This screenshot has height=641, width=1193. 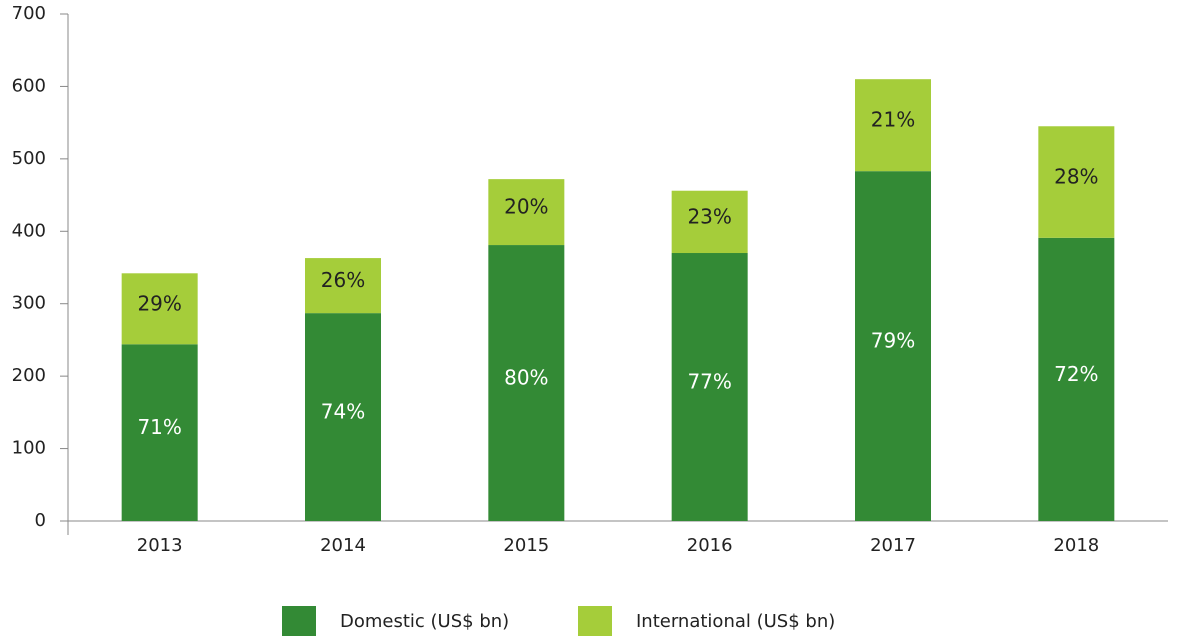 I want to click on data-label: 79%, so click(x=893, y=341).